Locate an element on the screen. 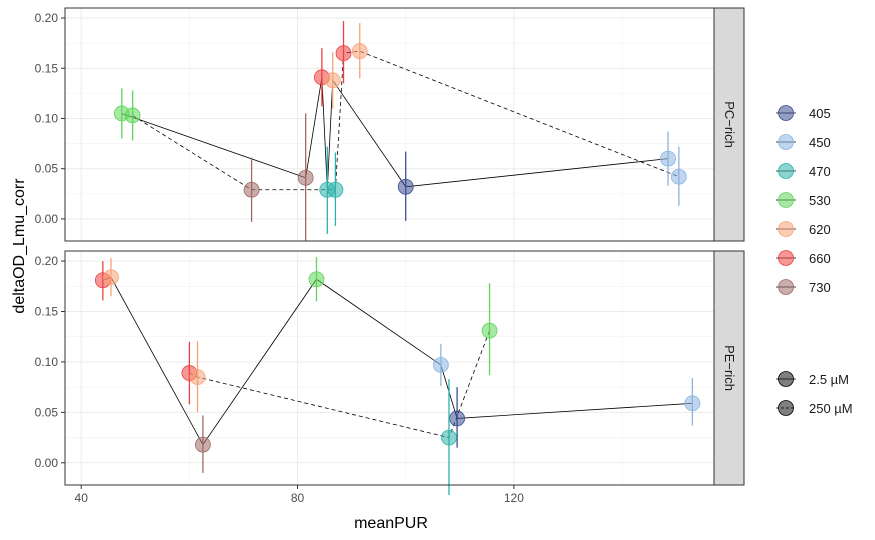 This screenshot has width=875, height=540. legend-label: 450 is located at coordinates (820, 142).